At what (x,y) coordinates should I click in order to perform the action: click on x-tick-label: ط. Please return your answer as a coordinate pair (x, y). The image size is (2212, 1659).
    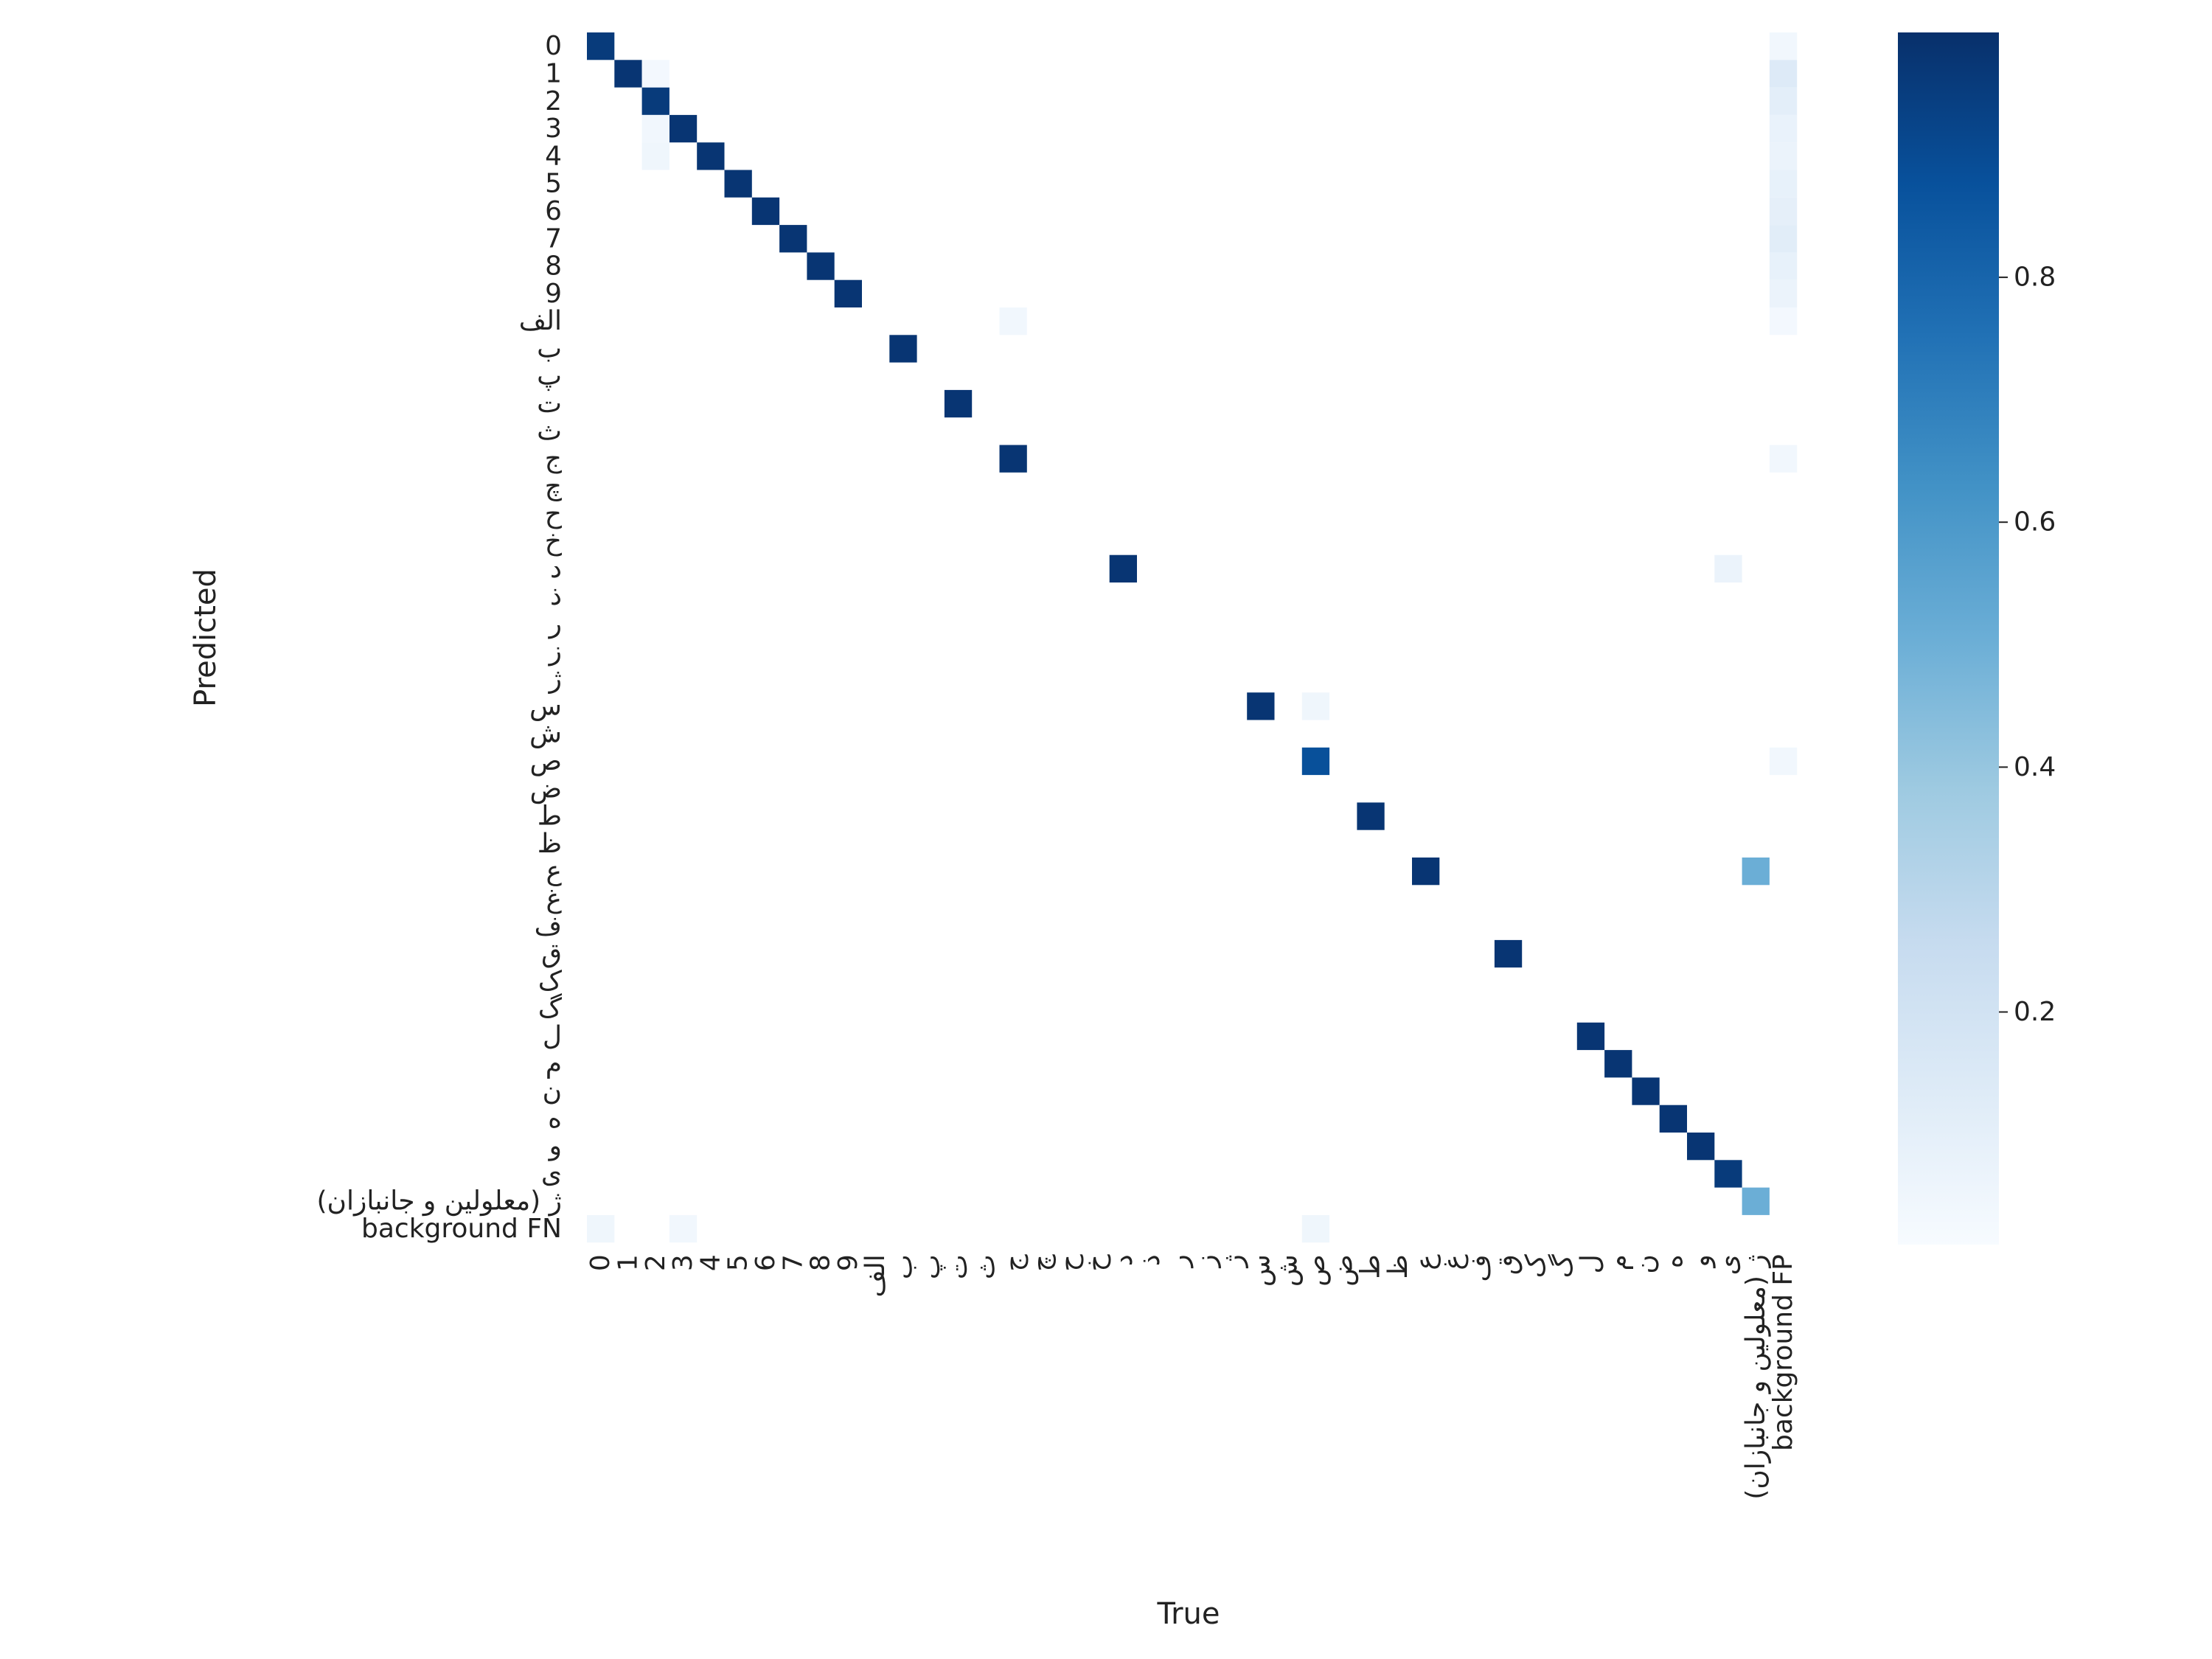
    Looking at the image, I should click on (1371, 1266).